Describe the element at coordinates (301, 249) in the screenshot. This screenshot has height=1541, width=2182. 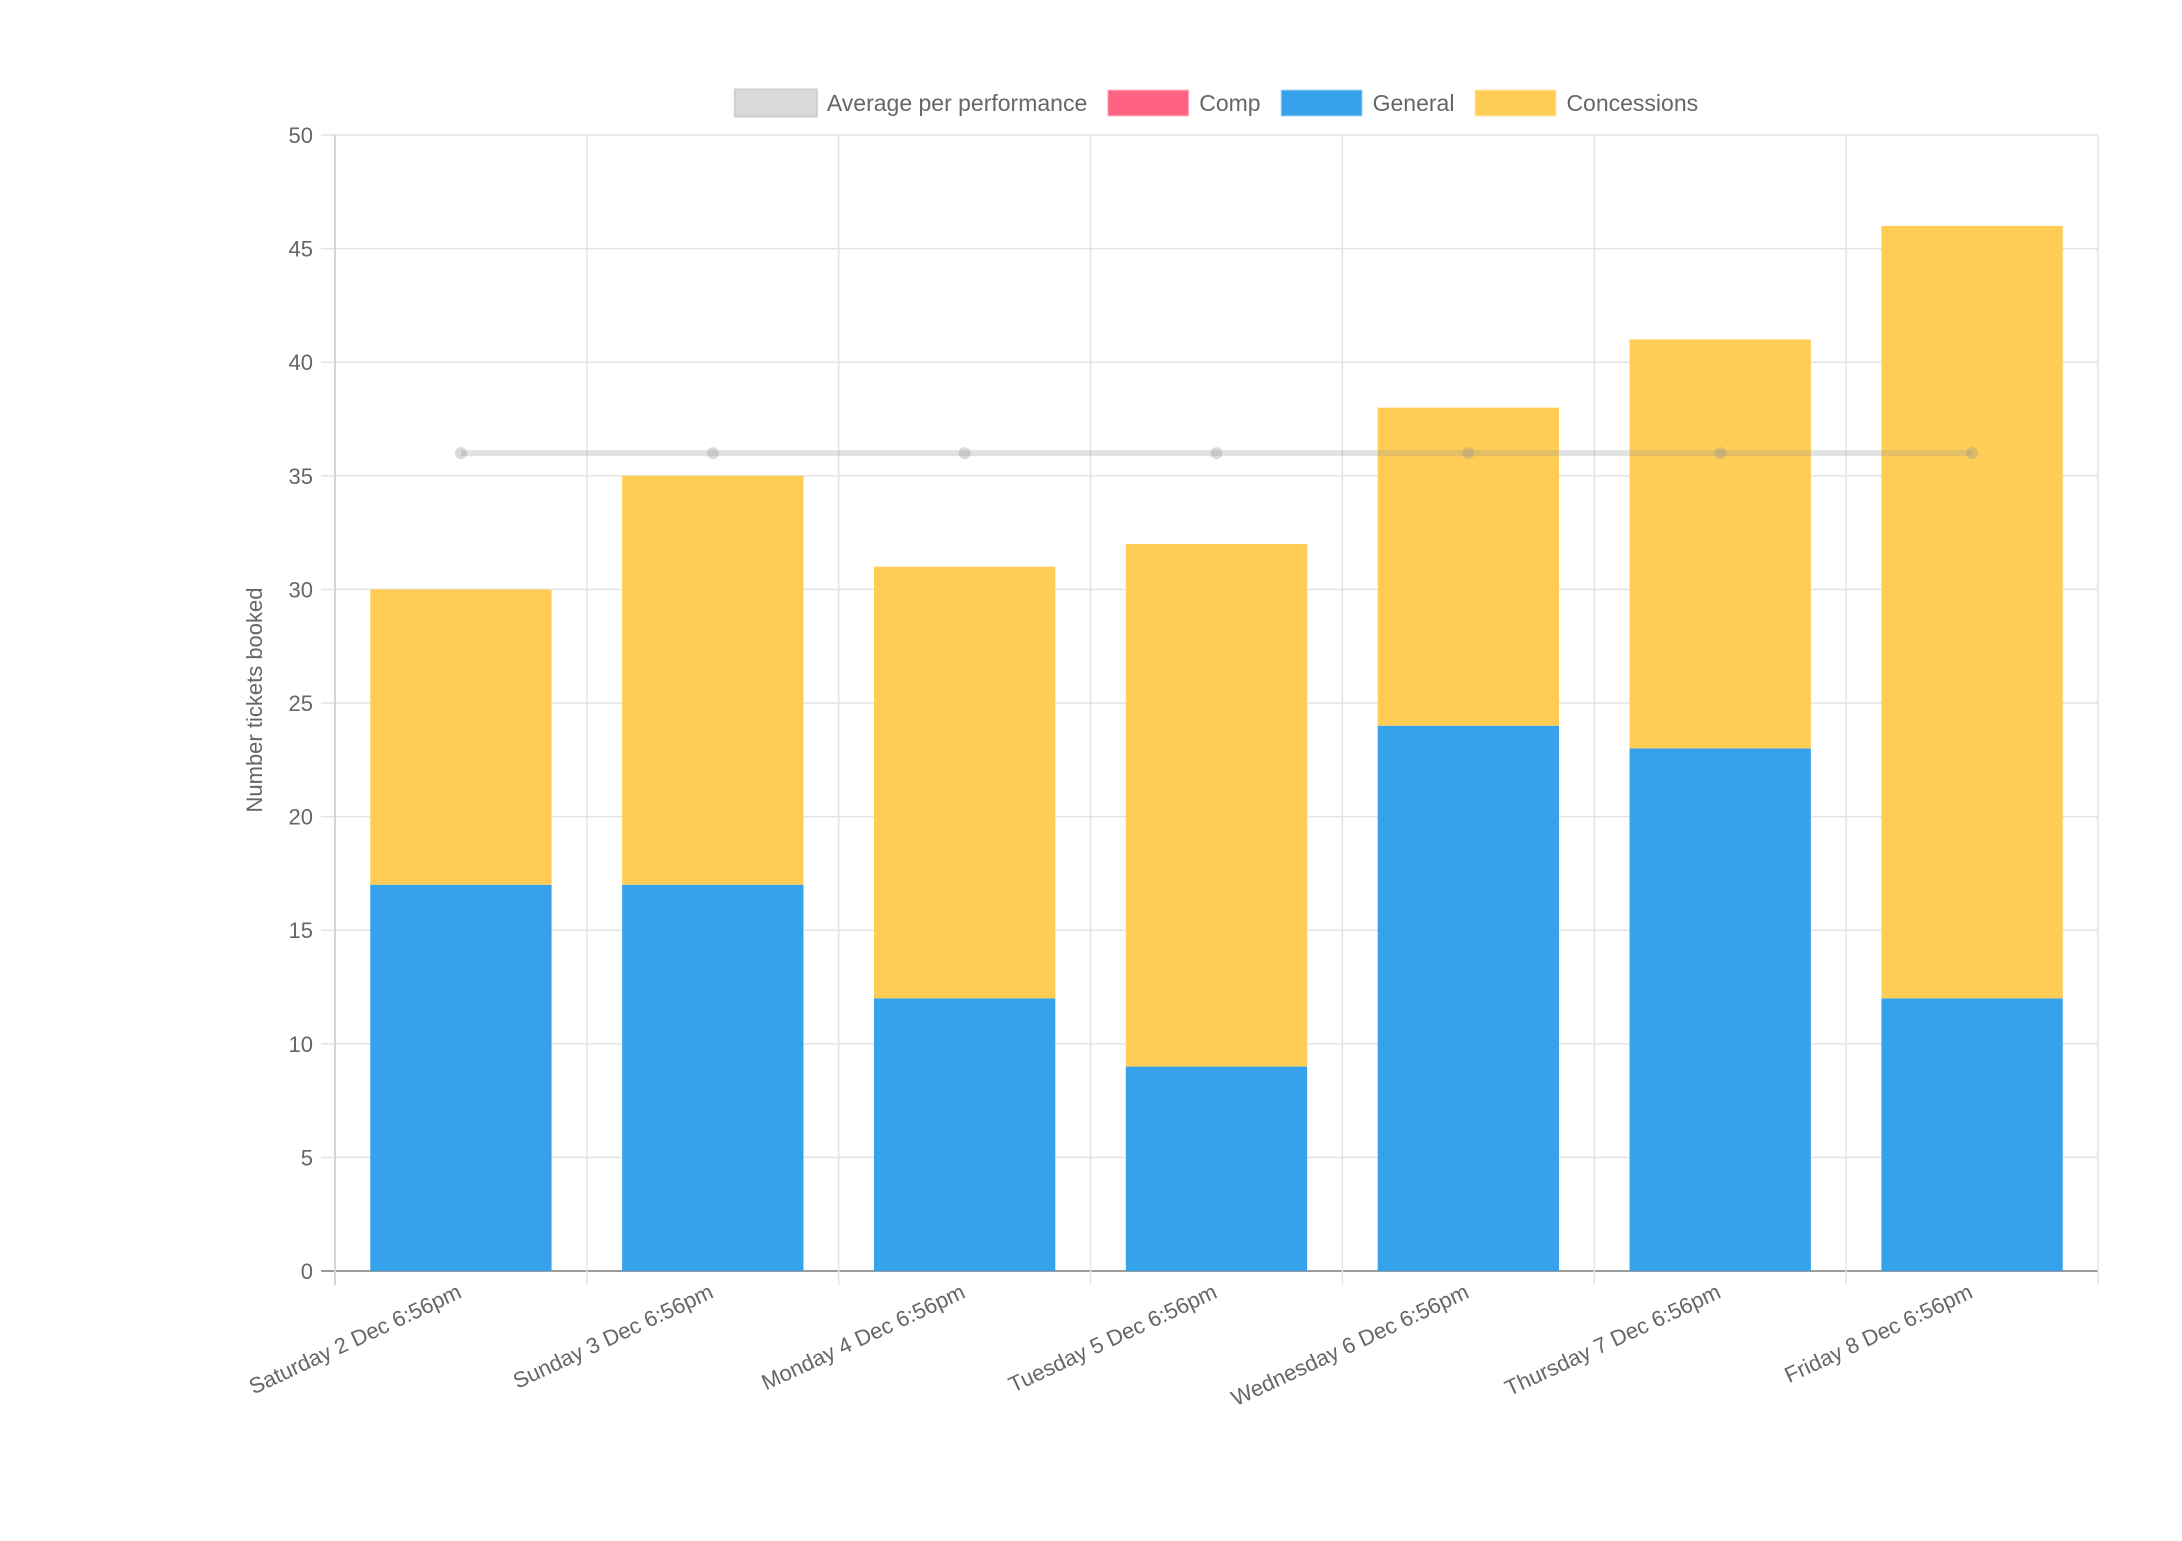
I see `y-tick-label: 45` at that location.